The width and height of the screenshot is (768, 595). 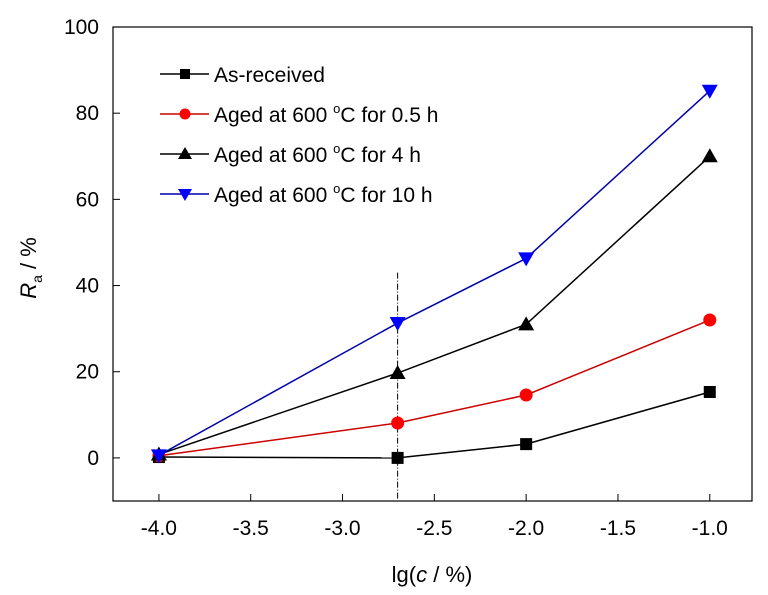 I want to click on legend-item: Aged at 600 oC for 0.5 h, so click(x=299, y=114).